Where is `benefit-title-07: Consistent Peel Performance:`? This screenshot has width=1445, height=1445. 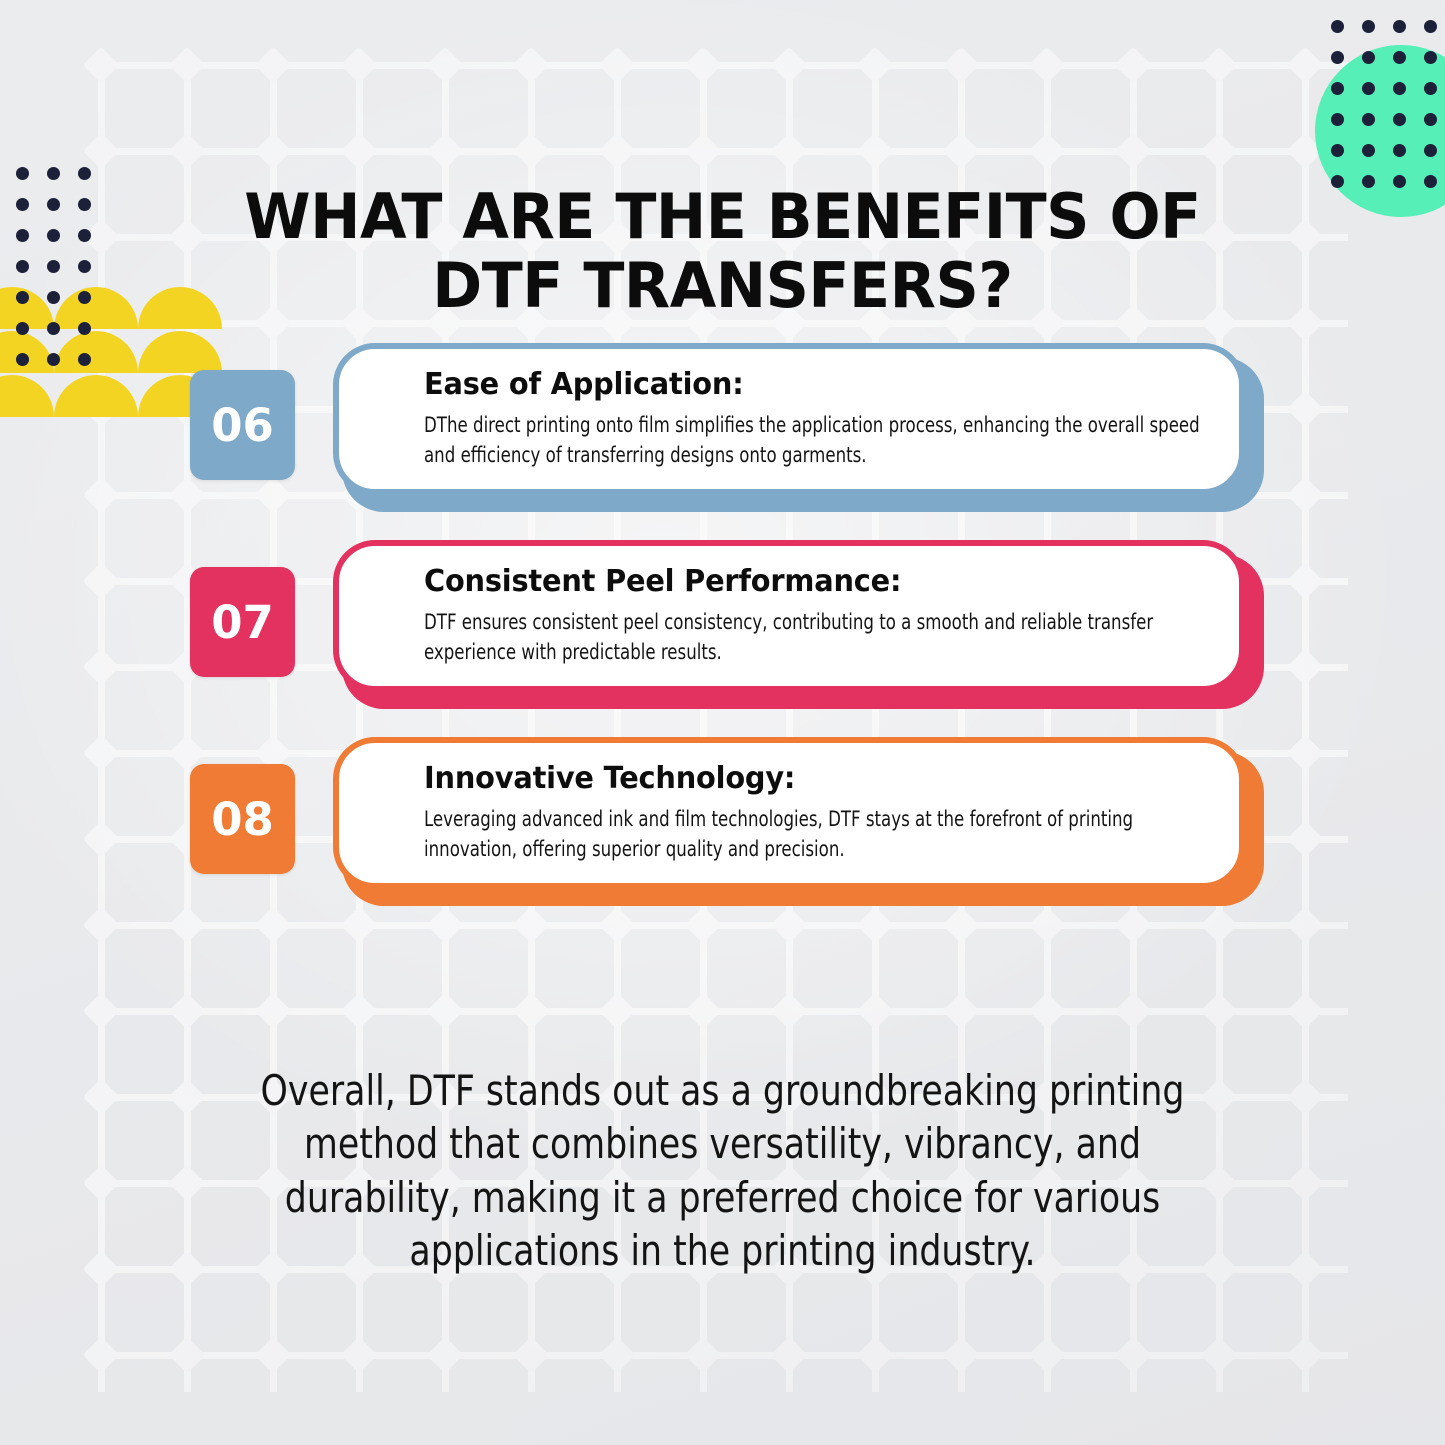 benefit-title-07: Consistent Peel Performance: is located at coordinates (663, 581).